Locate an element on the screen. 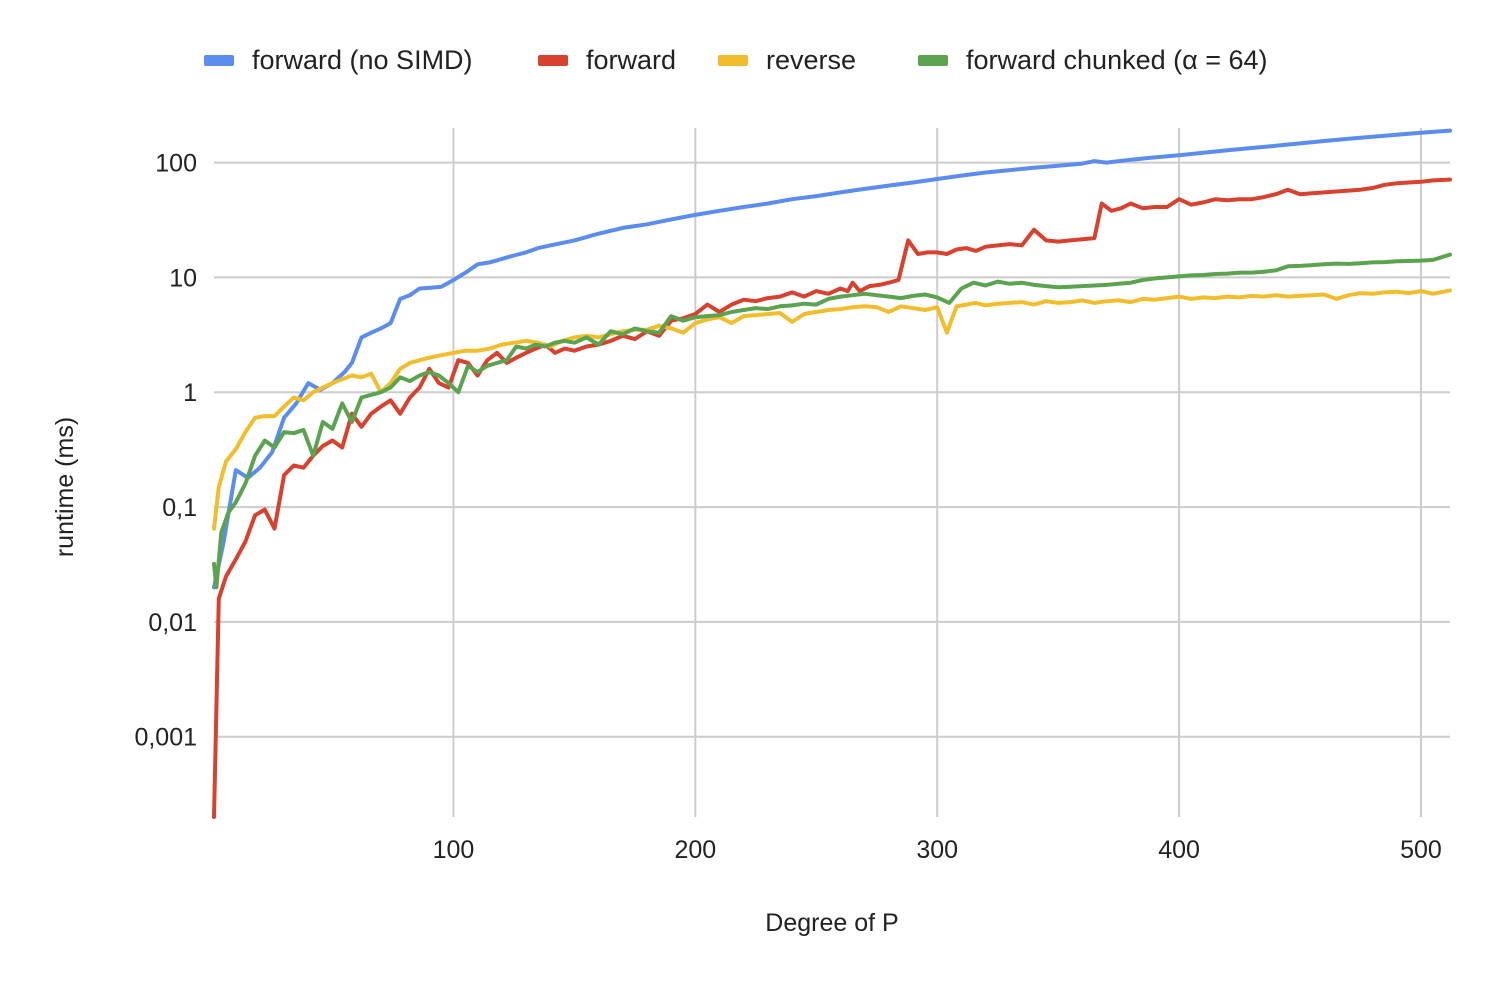 The height and width of the screenshot is (985, 1498). legend-label: reverse is located at coordinates (811, 60).